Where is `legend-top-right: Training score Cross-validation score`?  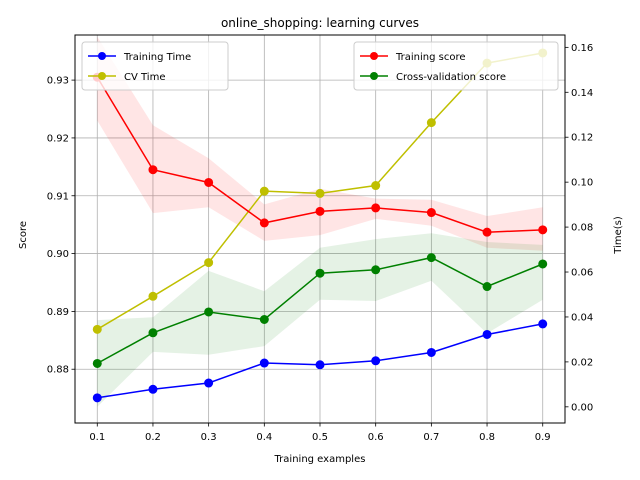
legend-top-right: Training score Cross-validation score is located at coordinates (456, 66).